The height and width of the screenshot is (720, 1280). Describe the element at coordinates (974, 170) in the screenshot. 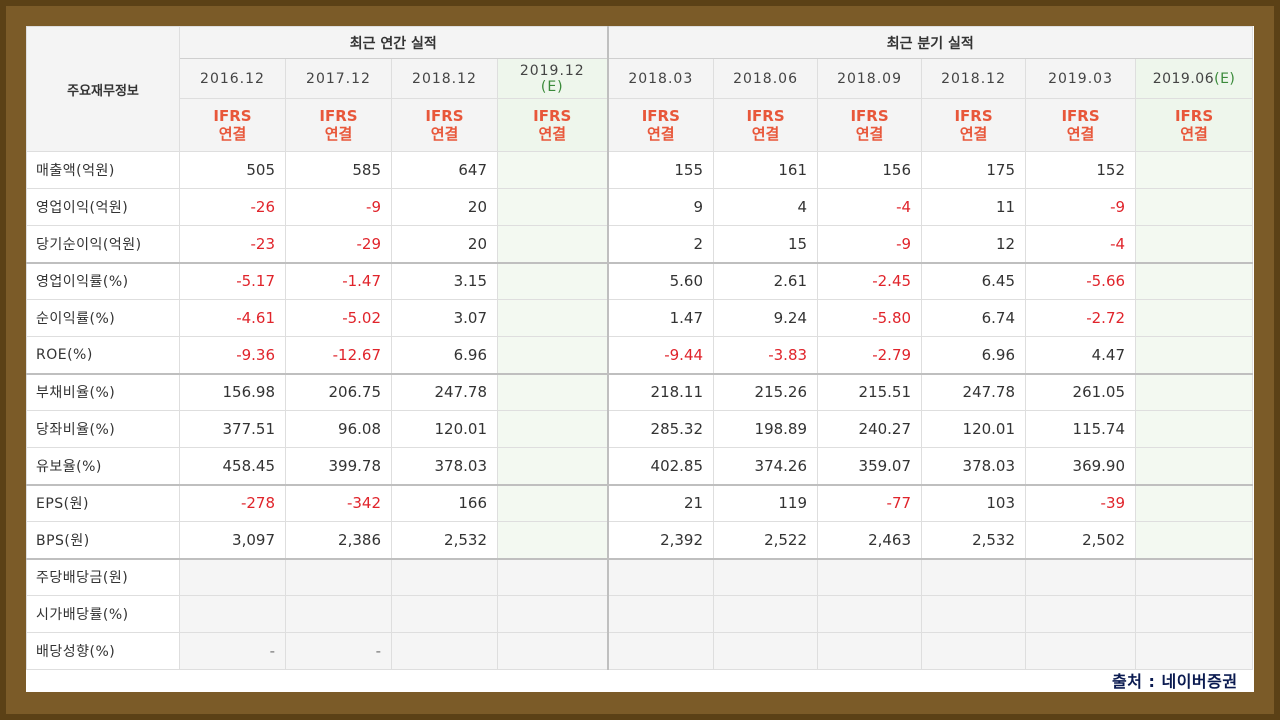

I see `value-cell: 175` at that location.